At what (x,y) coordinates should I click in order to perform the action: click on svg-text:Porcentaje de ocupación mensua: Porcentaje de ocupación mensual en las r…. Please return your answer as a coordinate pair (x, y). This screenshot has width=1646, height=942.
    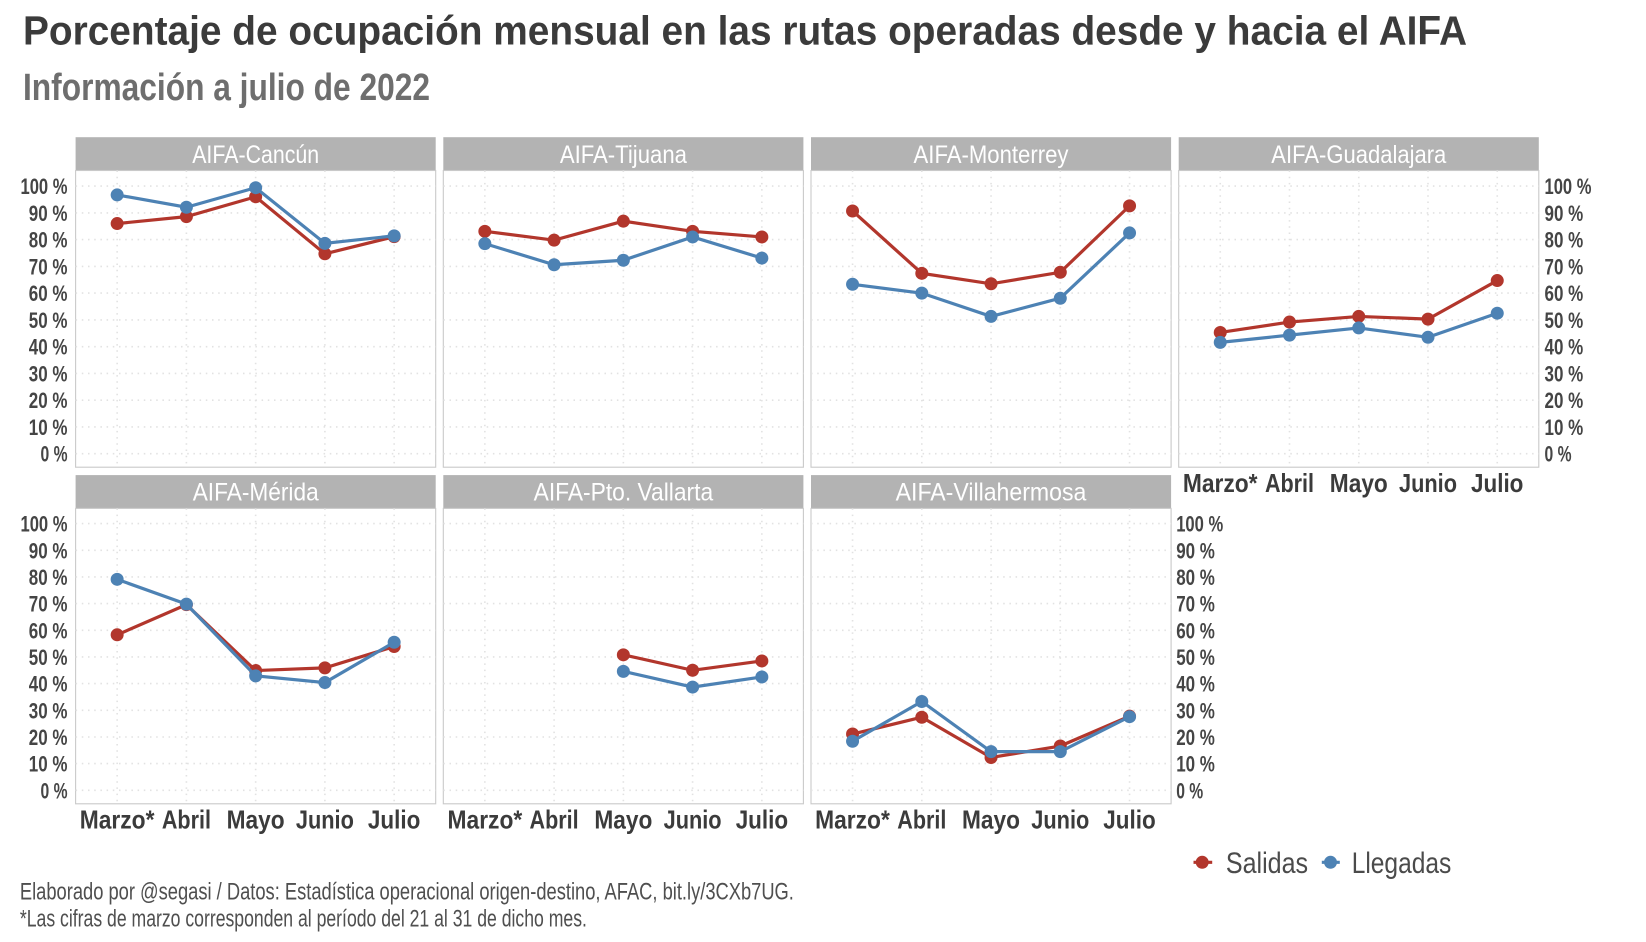
    Looking at the image, I should click on (745, 31).